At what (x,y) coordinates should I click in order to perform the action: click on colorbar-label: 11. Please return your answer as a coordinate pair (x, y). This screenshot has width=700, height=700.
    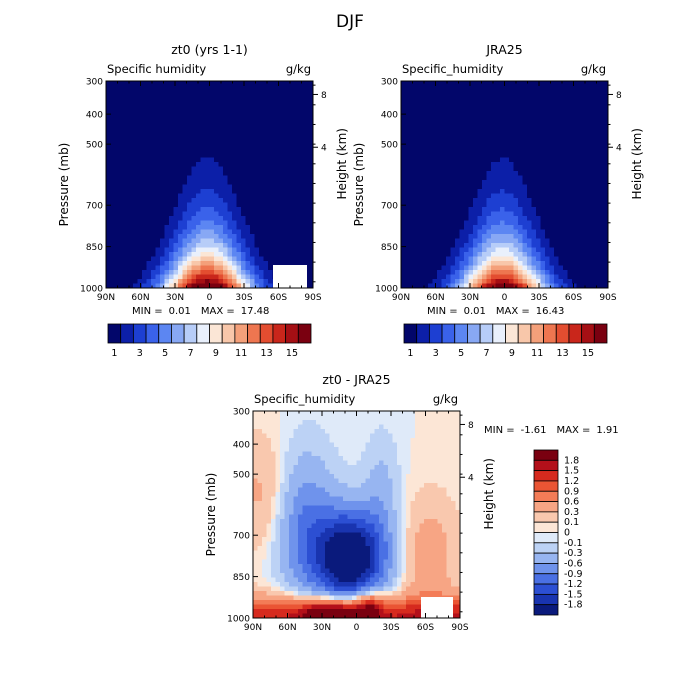
    Looking at the image, I should click on (241, 353).